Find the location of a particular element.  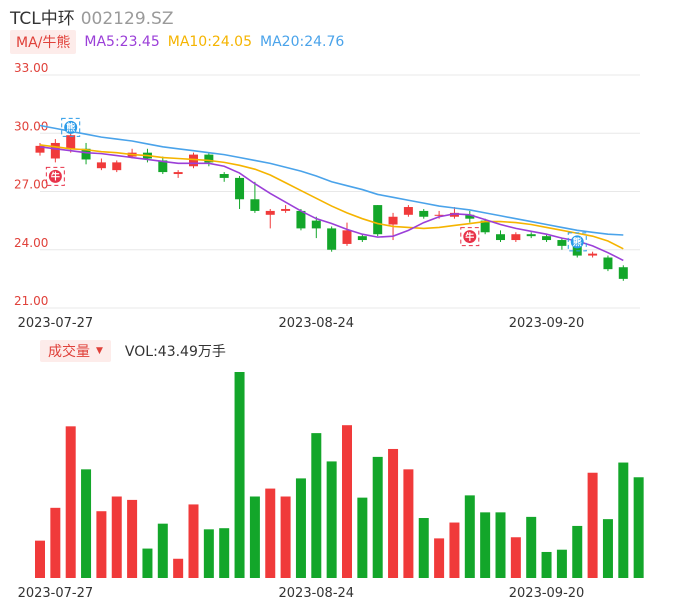

y-tick-label: 24.00 is located at coordinates (31, 243).